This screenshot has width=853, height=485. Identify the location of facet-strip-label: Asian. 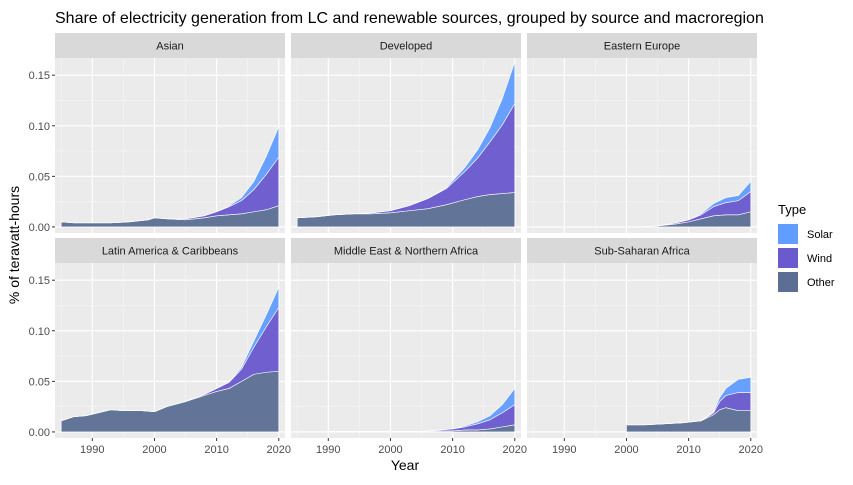
(170, 47).